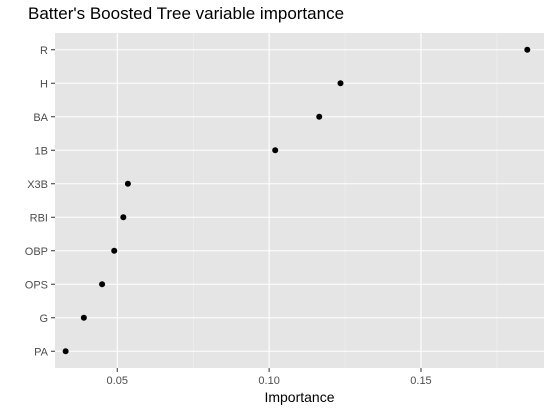 This screenshot has height=412, width=557. I want to click on data-point-r, so click(527, 49).